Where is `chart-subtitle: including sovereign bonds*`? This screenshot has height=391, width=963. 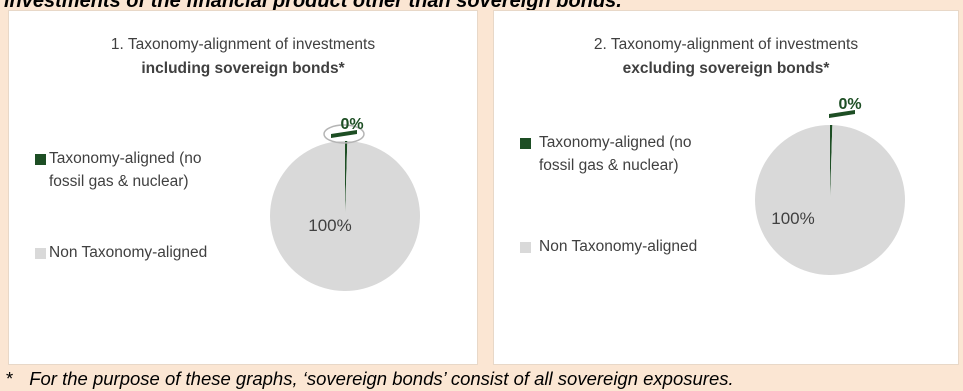 chart-subtitle: including sovereign bonds* is located at coordinates (243, 68).